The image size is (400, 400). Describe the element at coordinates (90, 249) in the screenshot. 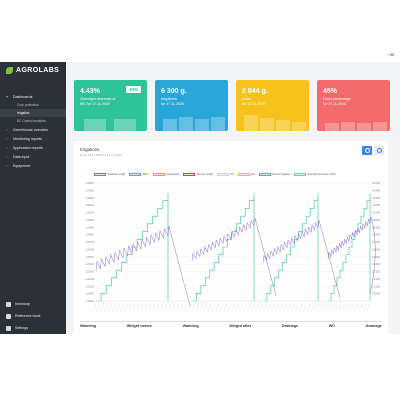

I see `y-tick-label-left: 12600` at that location.